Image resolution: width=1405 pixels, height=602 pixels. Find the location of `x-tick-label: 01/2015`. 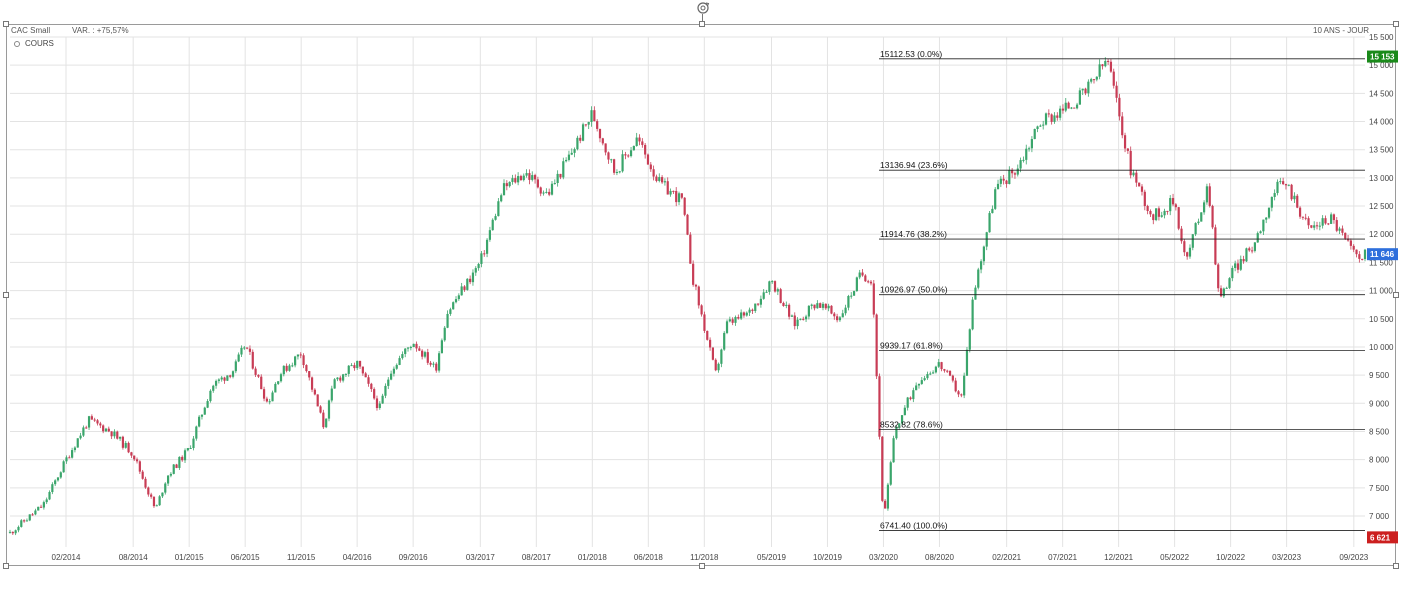

x-tick-label: 01/2015 is located at coordinates (189, 557).